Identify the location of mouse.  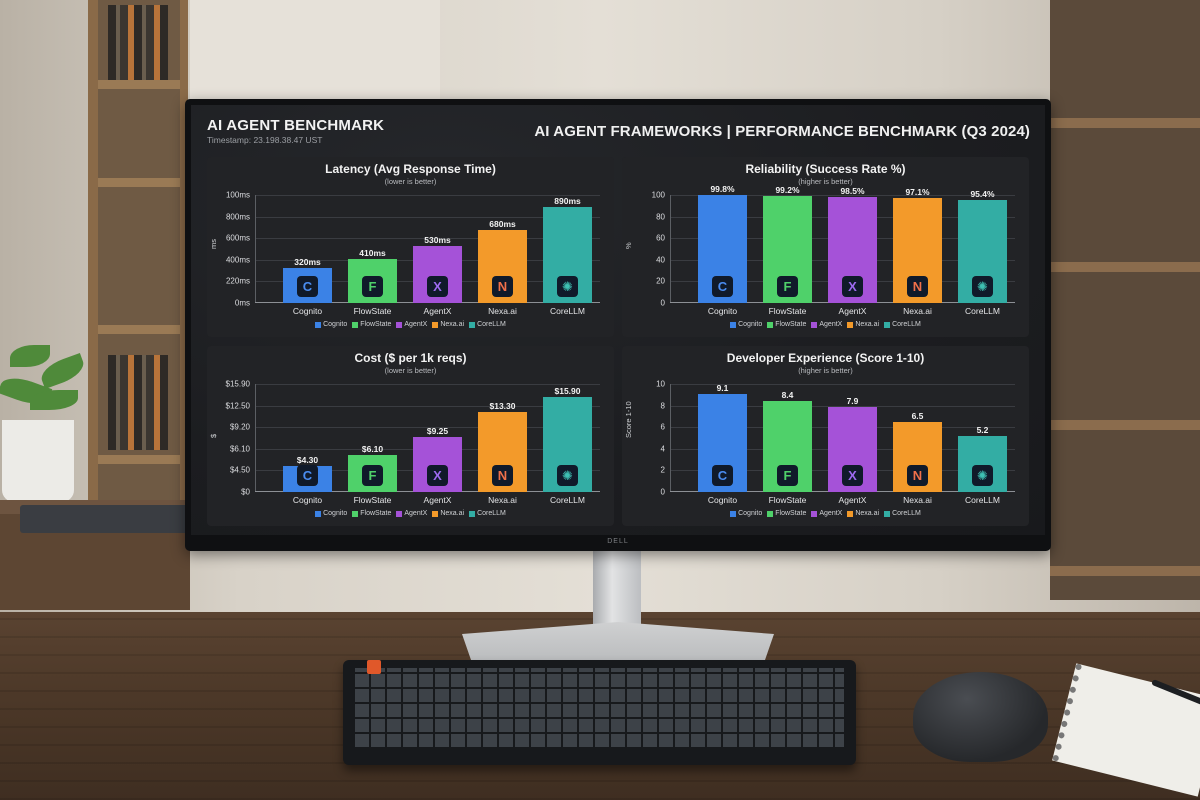
(980, 717).